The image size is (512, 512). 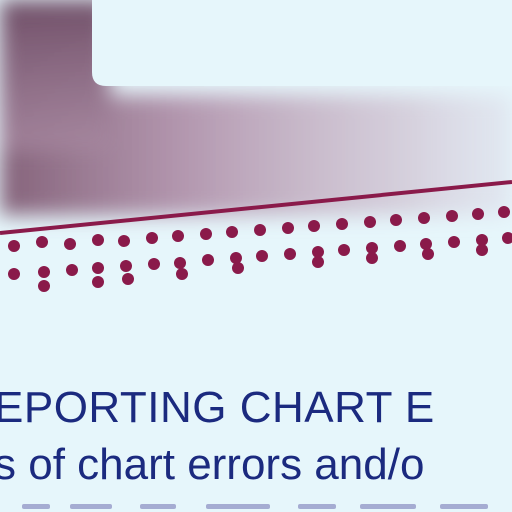 I want to click on page-title: EPORTING CHART E, so click(x=217, y=407).